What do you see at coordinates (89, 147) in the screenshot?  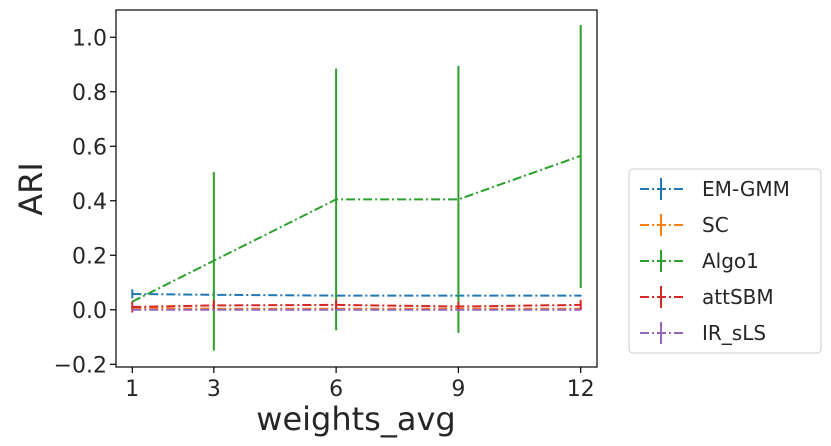 I see `y-tick-label: 0.6` at bounding box center [89, 147].